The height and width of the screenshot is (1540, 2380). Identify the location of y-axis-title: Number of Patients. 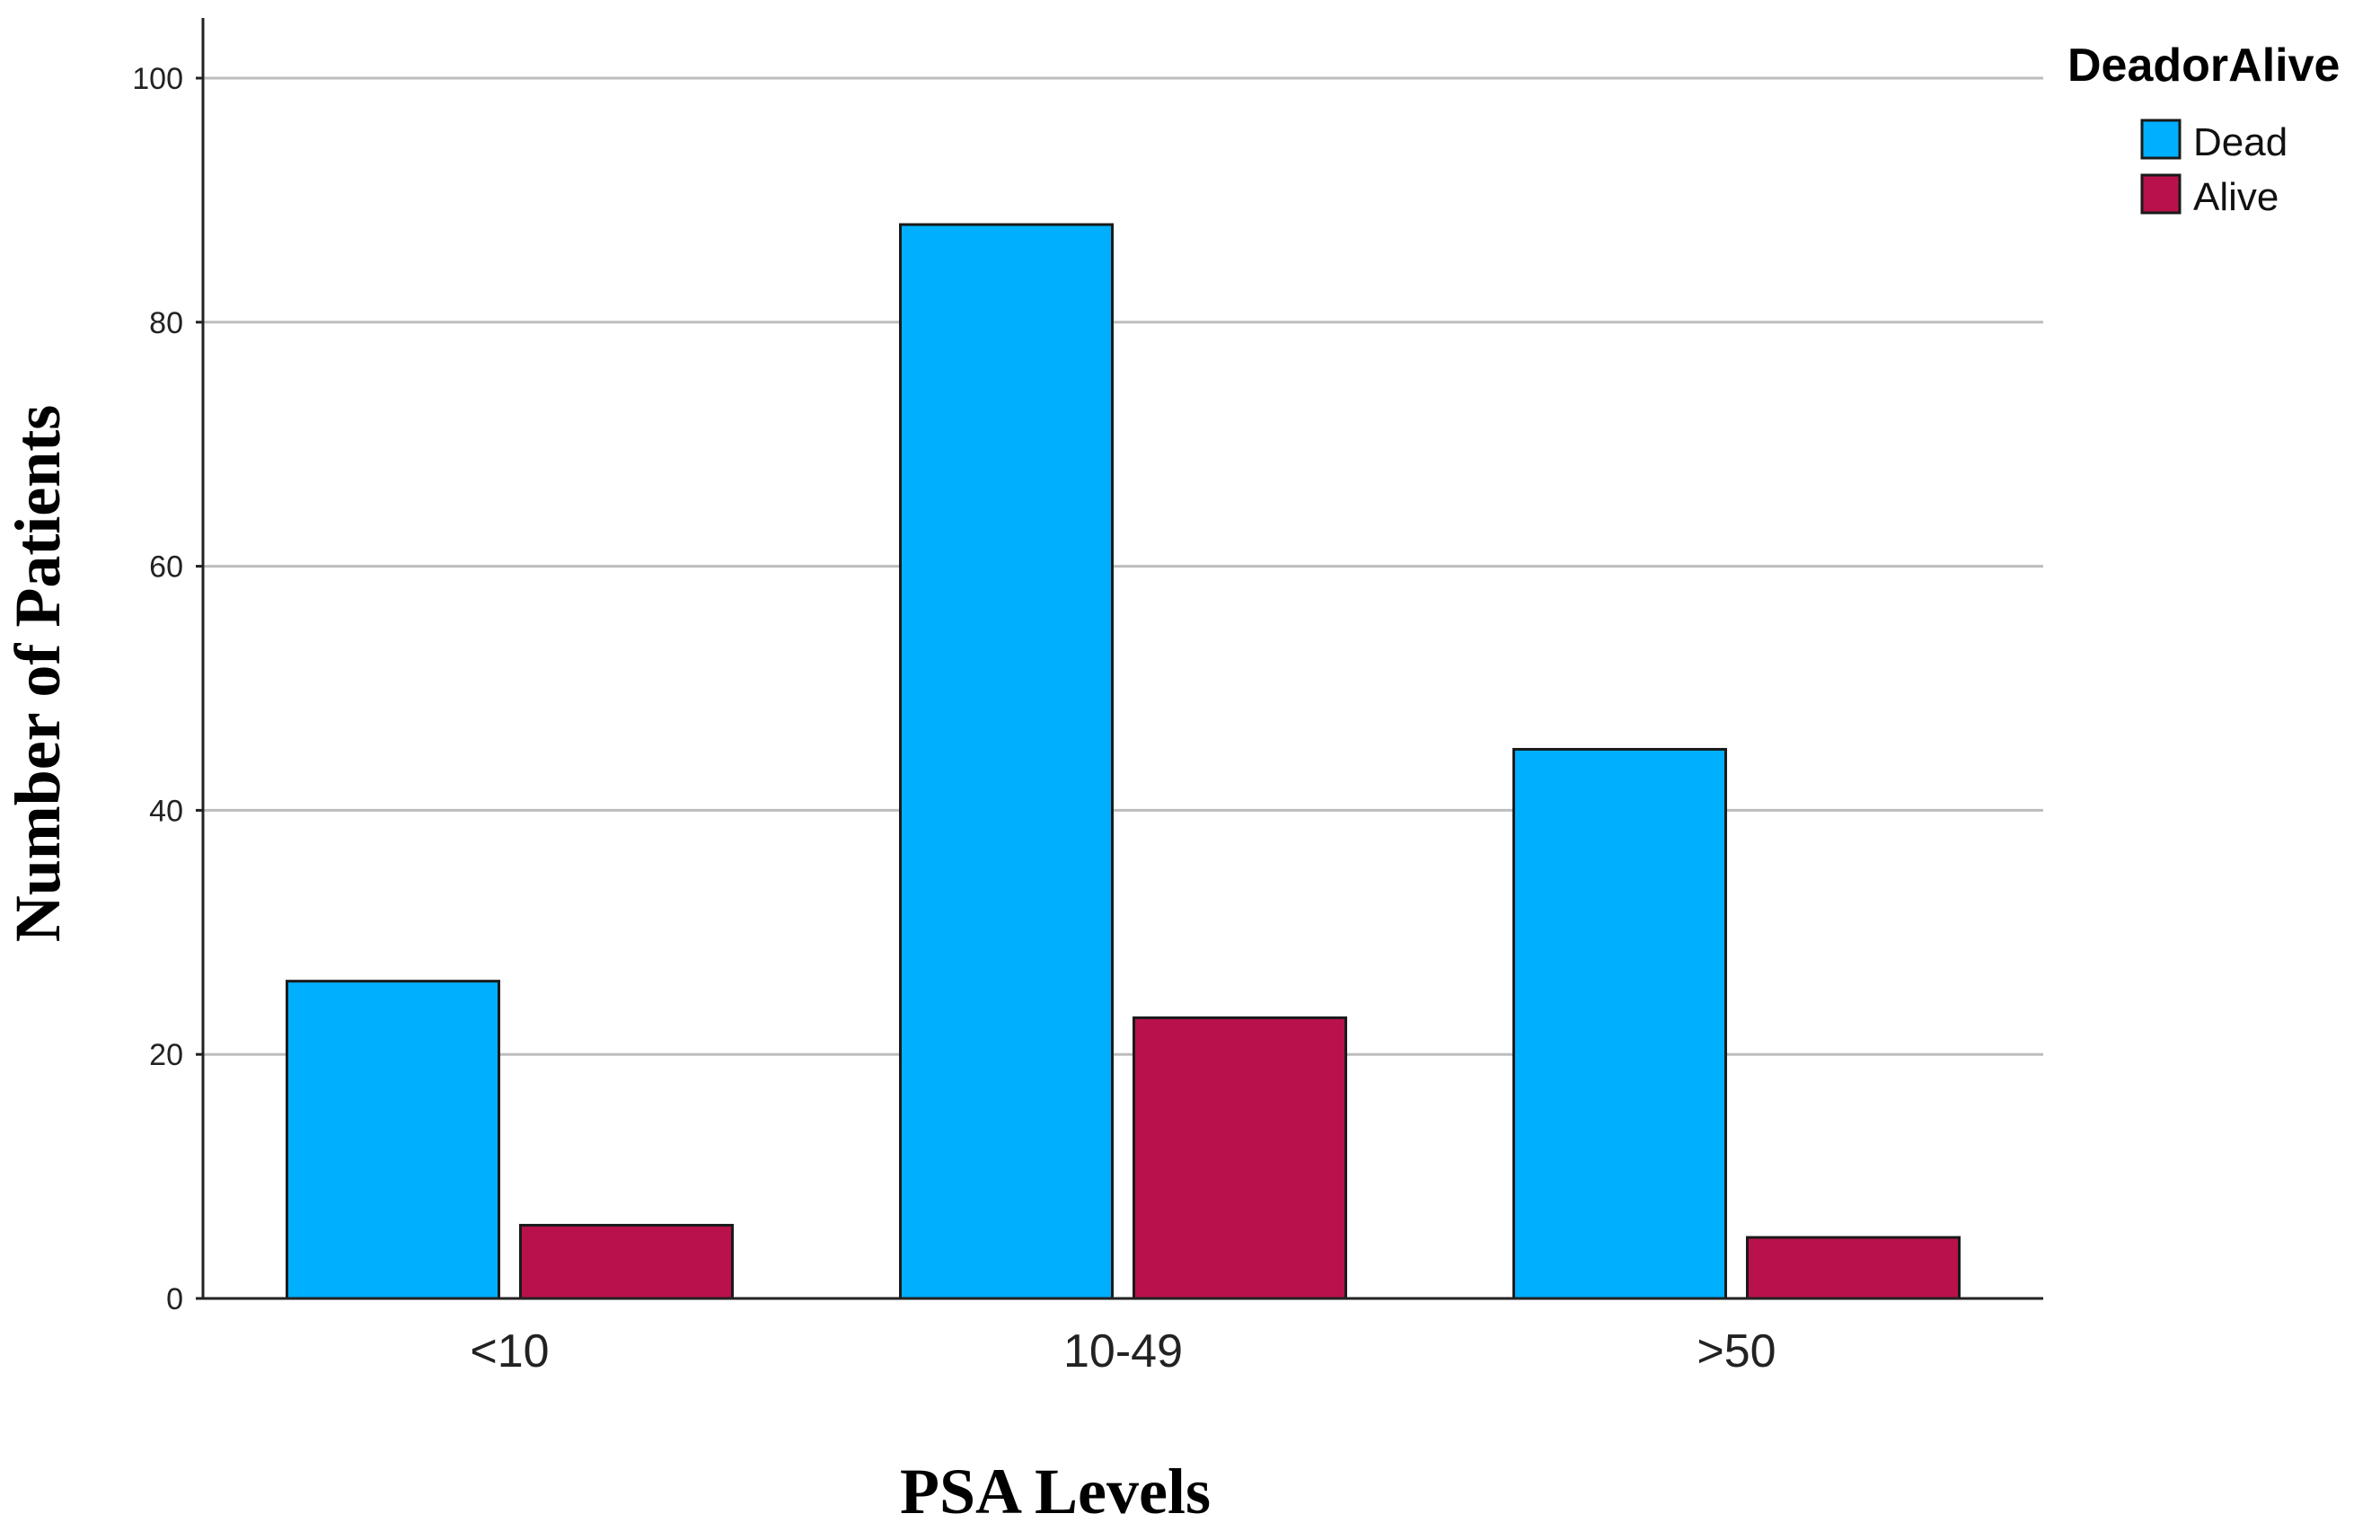
(38, 674).